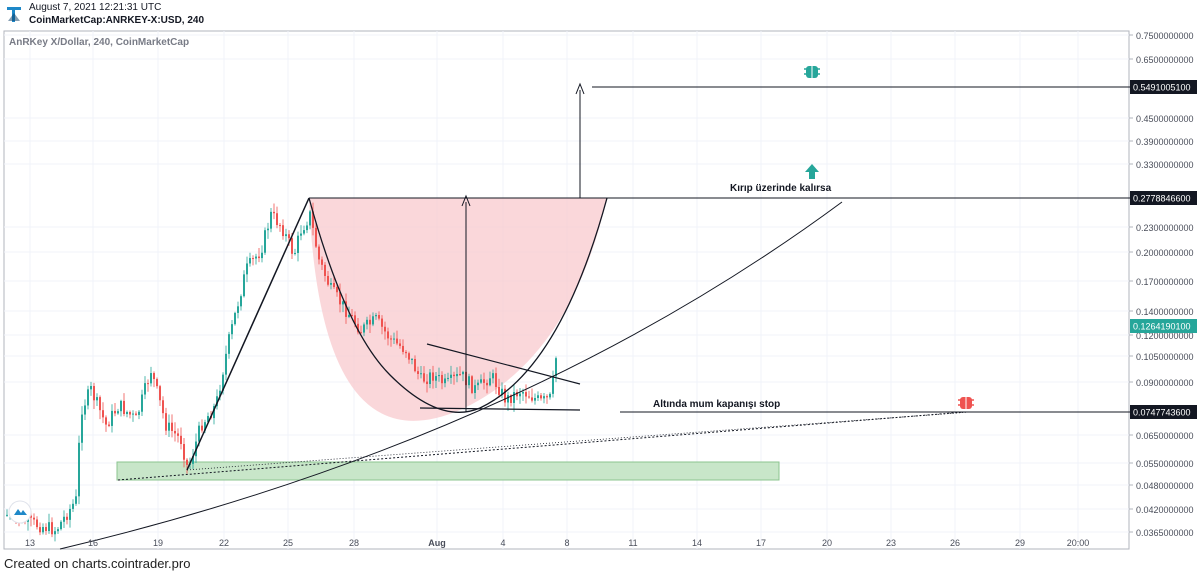 The width and height of the screenshot is (1200, 575). What do you see at coordinates (503, 364) in the screenshot?
I see `handle-upper-line` at bounding box center [503, 364].